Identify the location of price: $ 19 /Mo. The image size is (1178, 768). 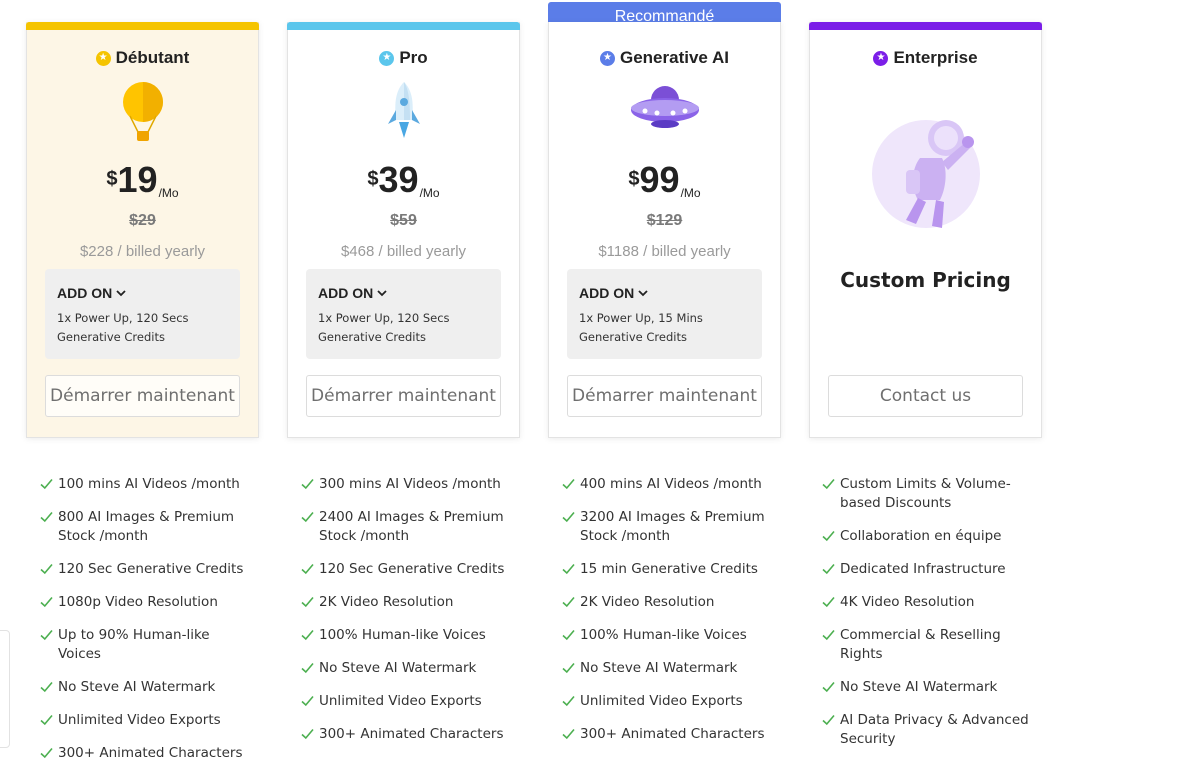
(142, 180).